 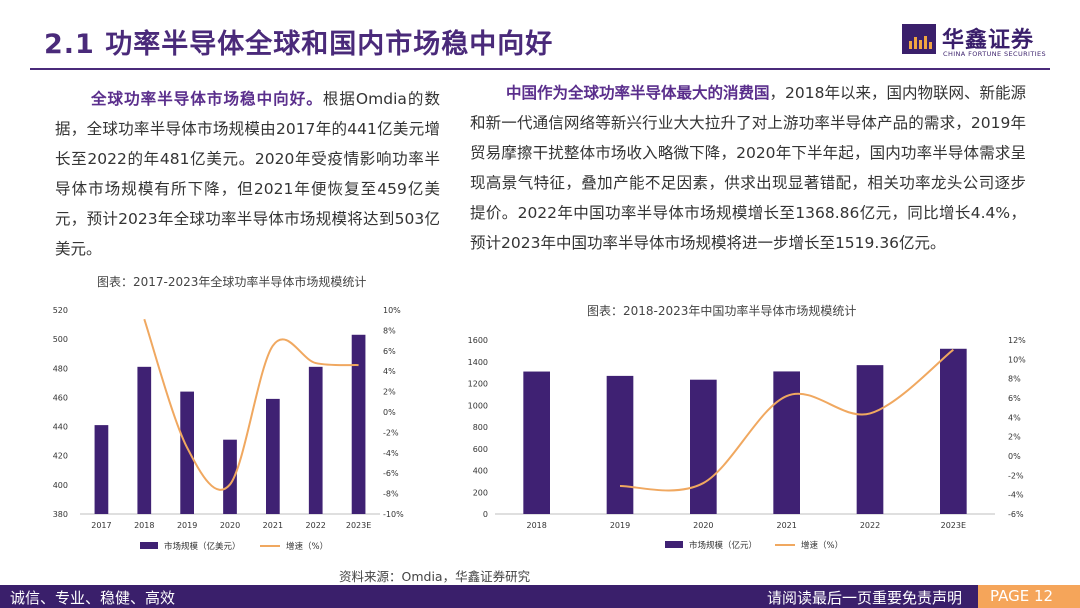 I want to click on china-right-tick-label: 0%, so click(x=1014, y=456).